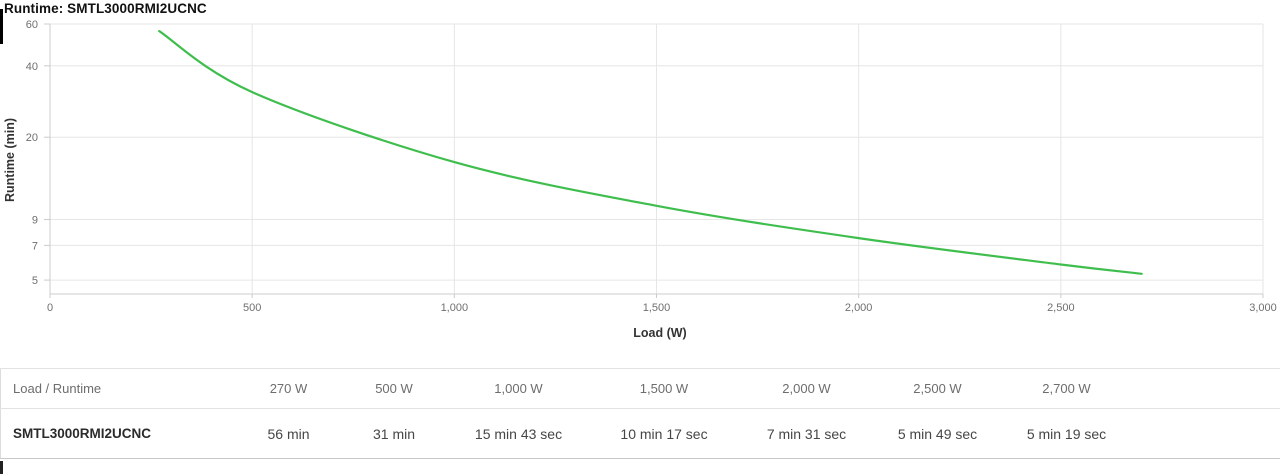 This screenshot has width=1280, height=474. What do you see at coordinates (455, 308) in the screenshot?
I see `x-tick-label: 1,000` at bounding box center [455, 308].